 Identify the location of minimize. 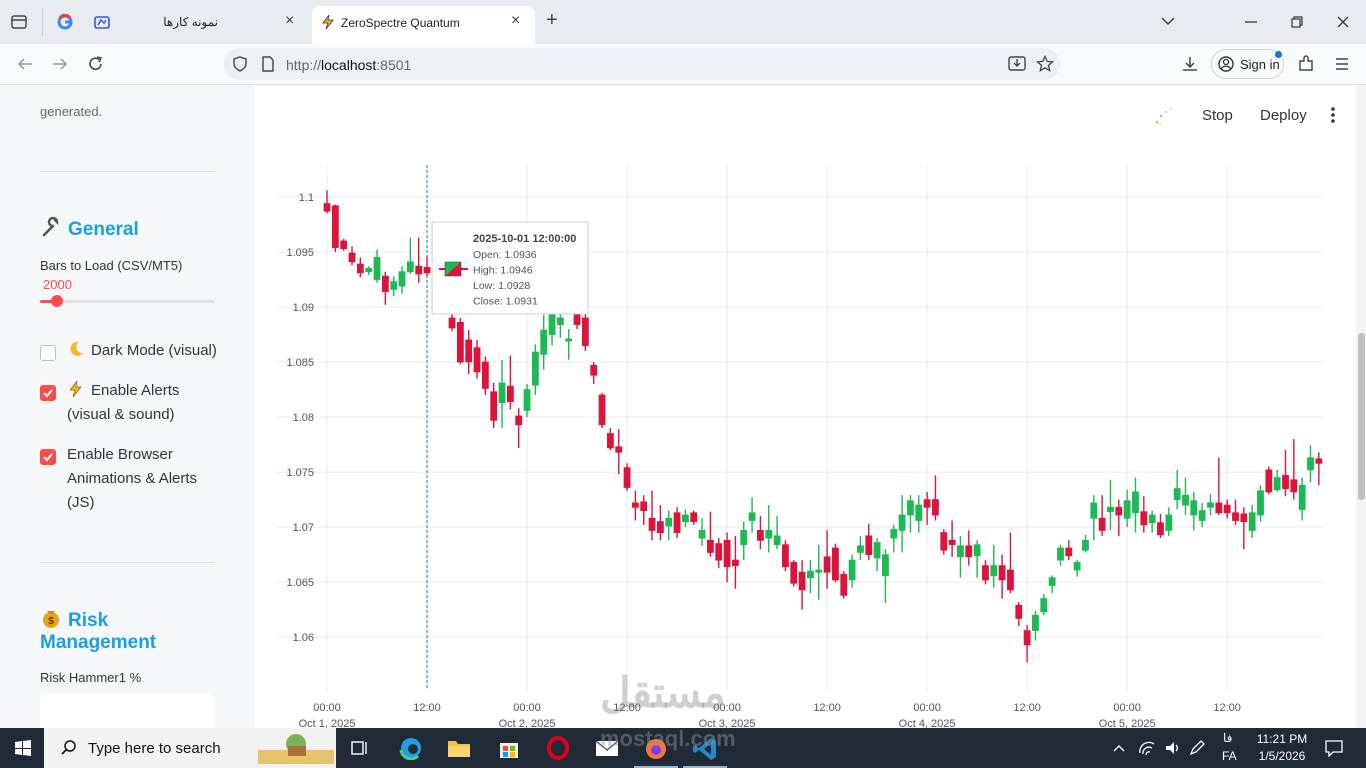
(1251, 22).